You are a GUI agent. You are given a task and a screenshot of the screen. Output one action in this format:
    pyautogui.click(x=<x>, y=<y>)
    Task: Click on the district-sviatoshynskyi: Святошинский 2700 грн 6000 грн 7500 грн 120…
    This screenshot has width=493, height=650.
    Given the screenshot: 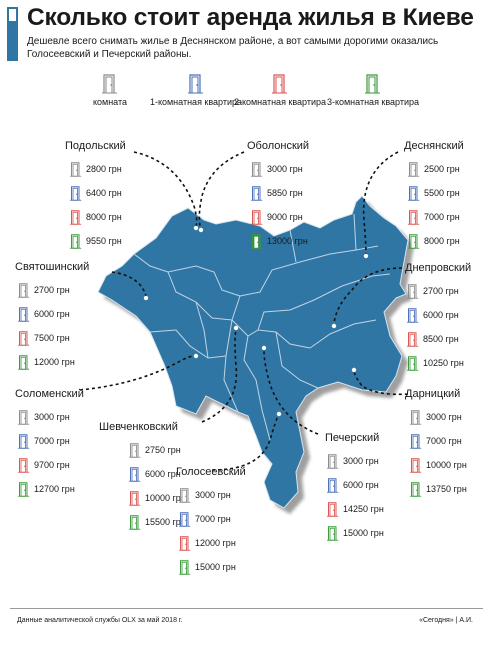 What is the action you would take?
    pyautogui.click(x=52, y=317)
    